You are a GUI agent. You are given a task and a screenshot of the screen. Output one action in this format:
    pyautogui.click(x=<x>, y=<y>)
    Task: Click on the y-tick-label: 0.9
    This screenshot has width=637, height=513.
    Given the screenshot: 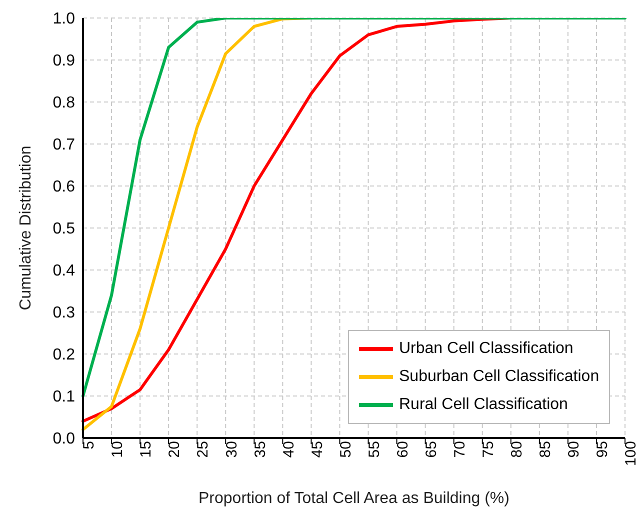 What is the action you would take?
    pyautogui.click(x=64, y=61)
    